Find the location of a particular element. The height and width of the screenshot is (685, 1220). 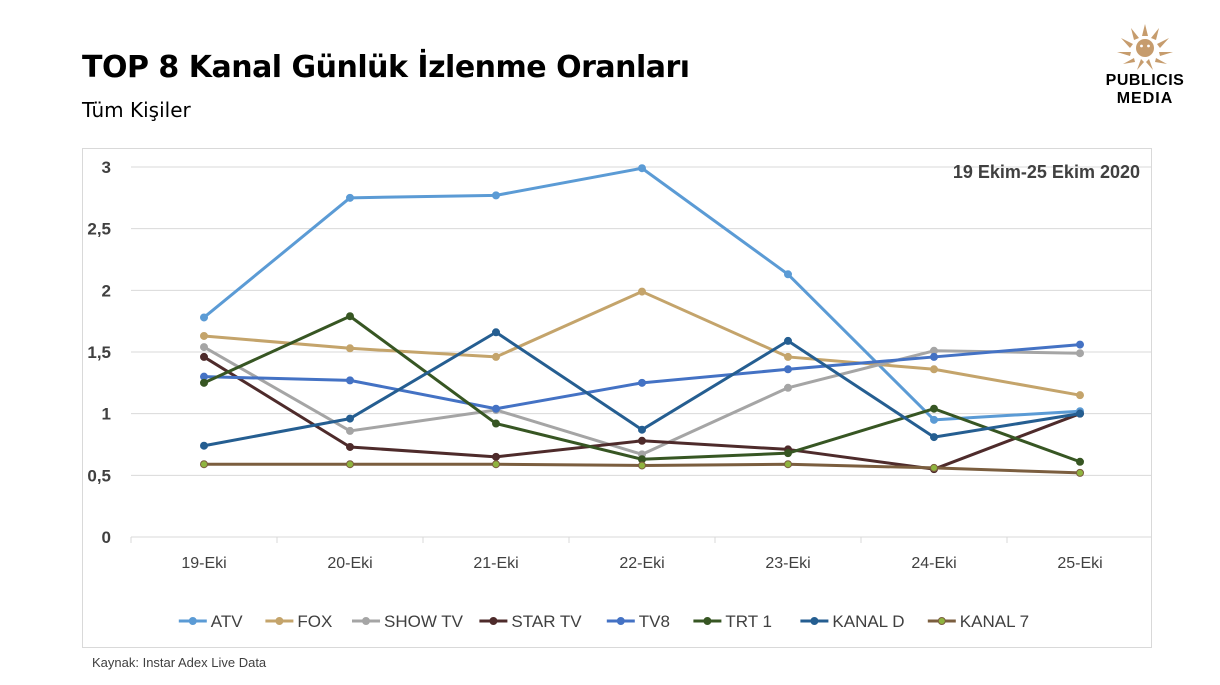

legend-marker-show-tv is located at coordinates (366, 621).